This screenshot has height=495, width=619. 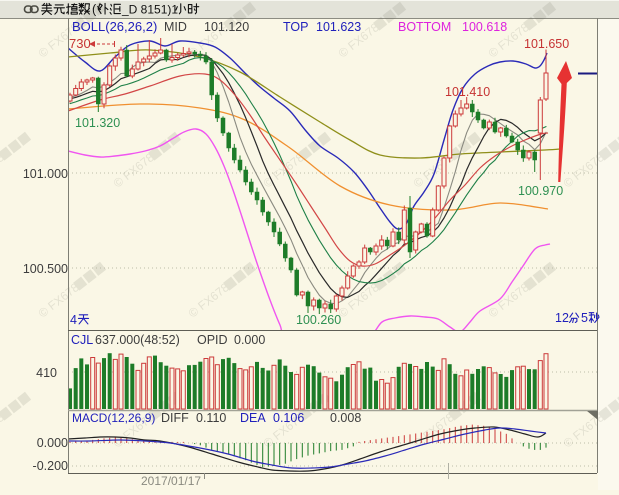 What do you see at coordinates (80, 43) in the screenshot?
I see `svg-text: 730` at bounding box center [80, 43].